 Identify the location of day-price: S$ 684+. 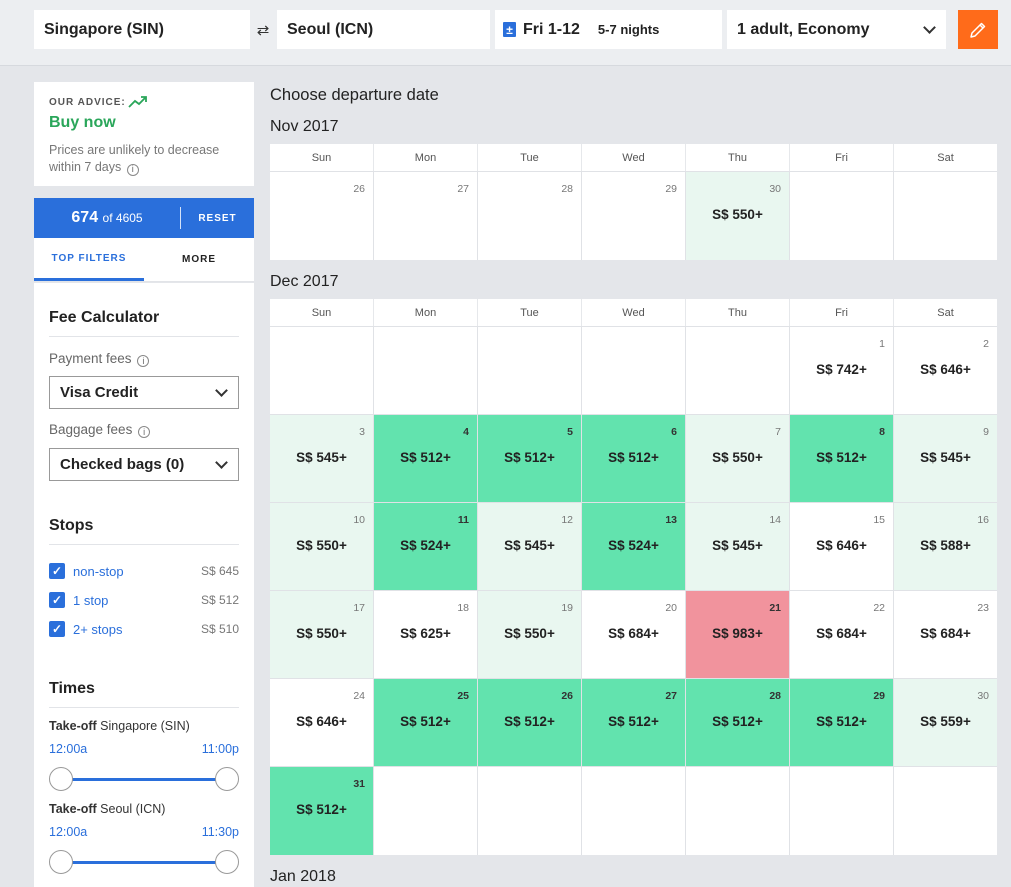
(945, 633).